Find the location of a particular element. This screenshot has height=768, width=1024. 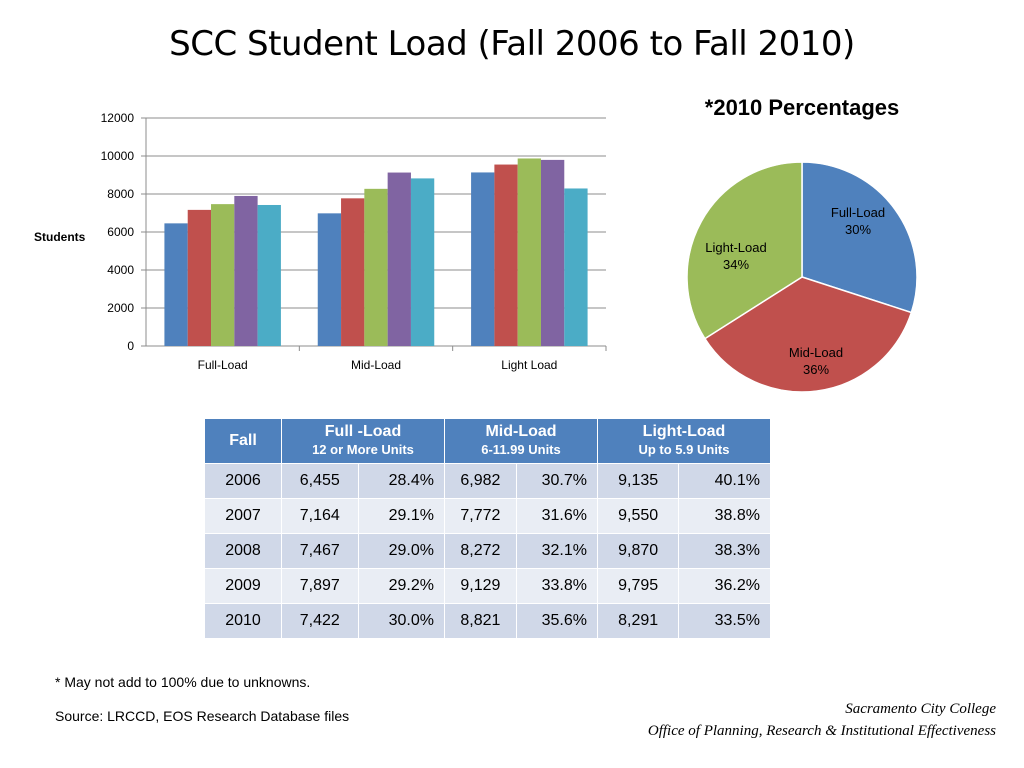

table-cell: 33.5% is located at coordinates (724, 621).